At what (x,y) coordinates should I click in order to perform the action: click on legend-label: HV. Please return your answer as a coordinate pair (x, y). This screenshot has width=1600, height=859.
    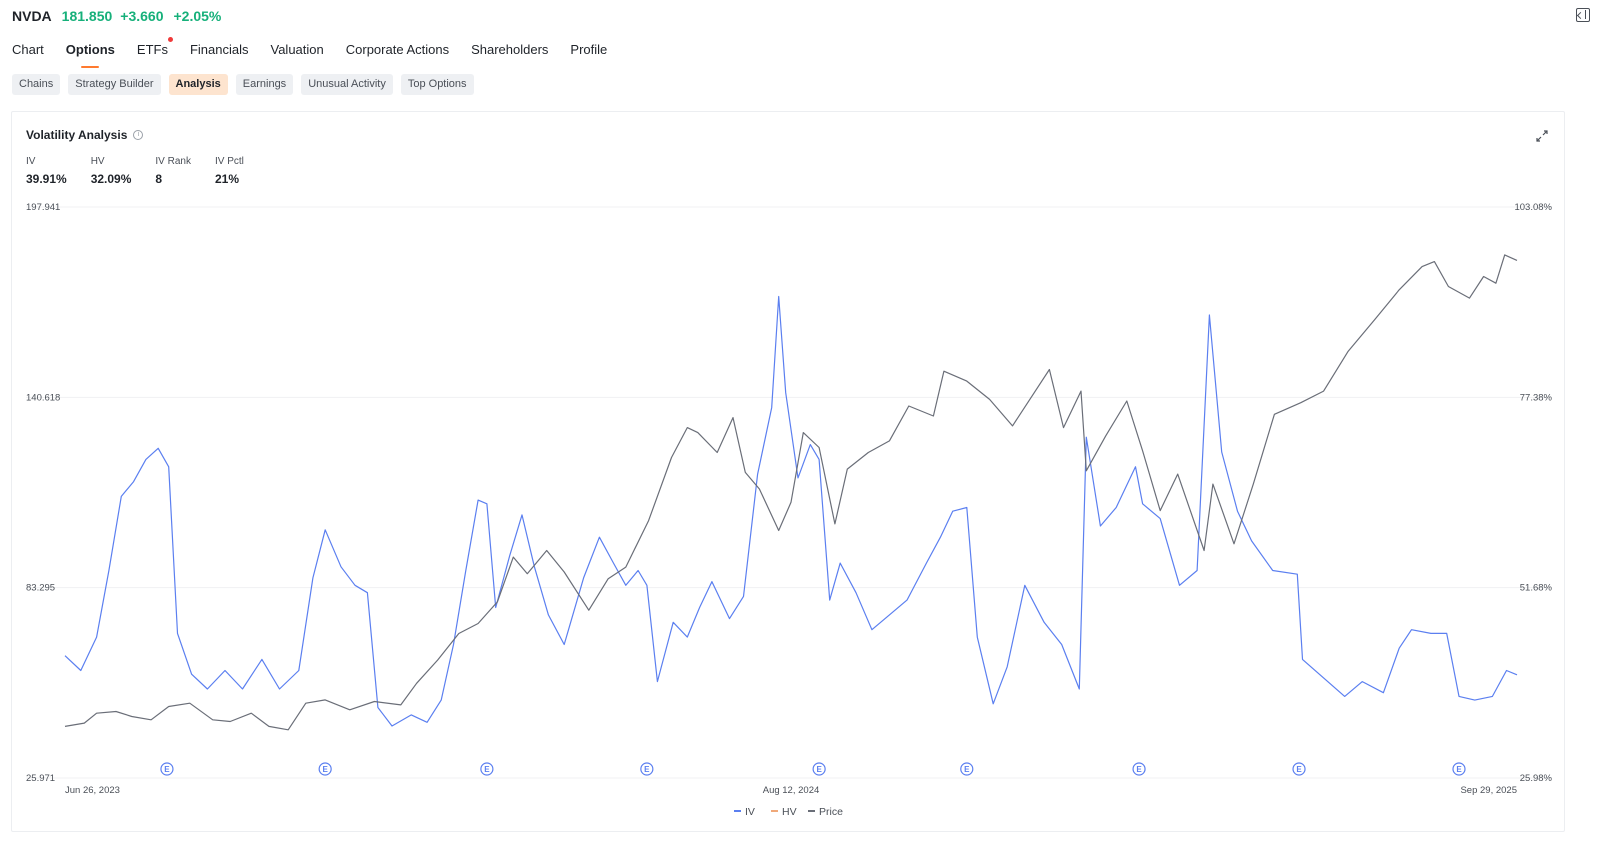
    Looking at the image, I should click on (789, 812).